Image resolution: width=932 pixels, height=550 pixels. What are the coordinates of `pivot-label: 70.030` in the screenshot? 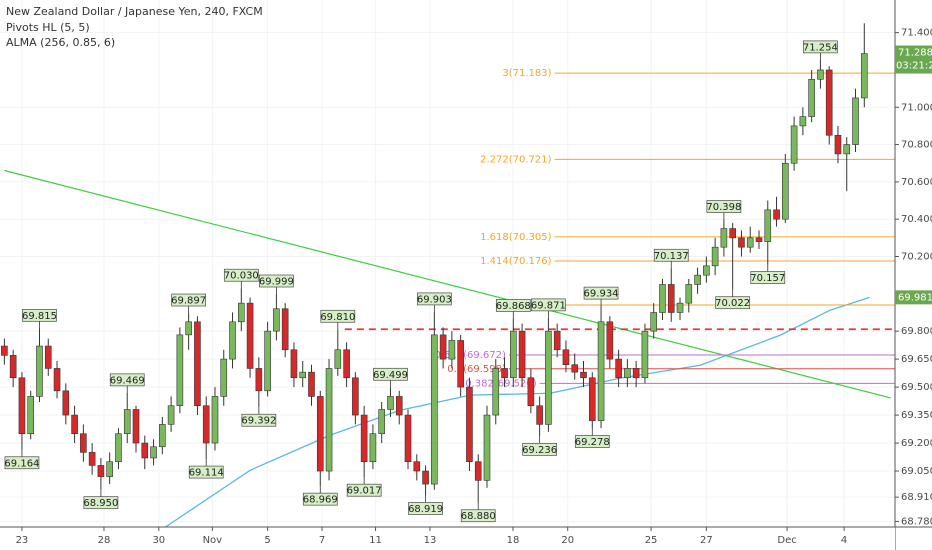 It's located at (241, 276).